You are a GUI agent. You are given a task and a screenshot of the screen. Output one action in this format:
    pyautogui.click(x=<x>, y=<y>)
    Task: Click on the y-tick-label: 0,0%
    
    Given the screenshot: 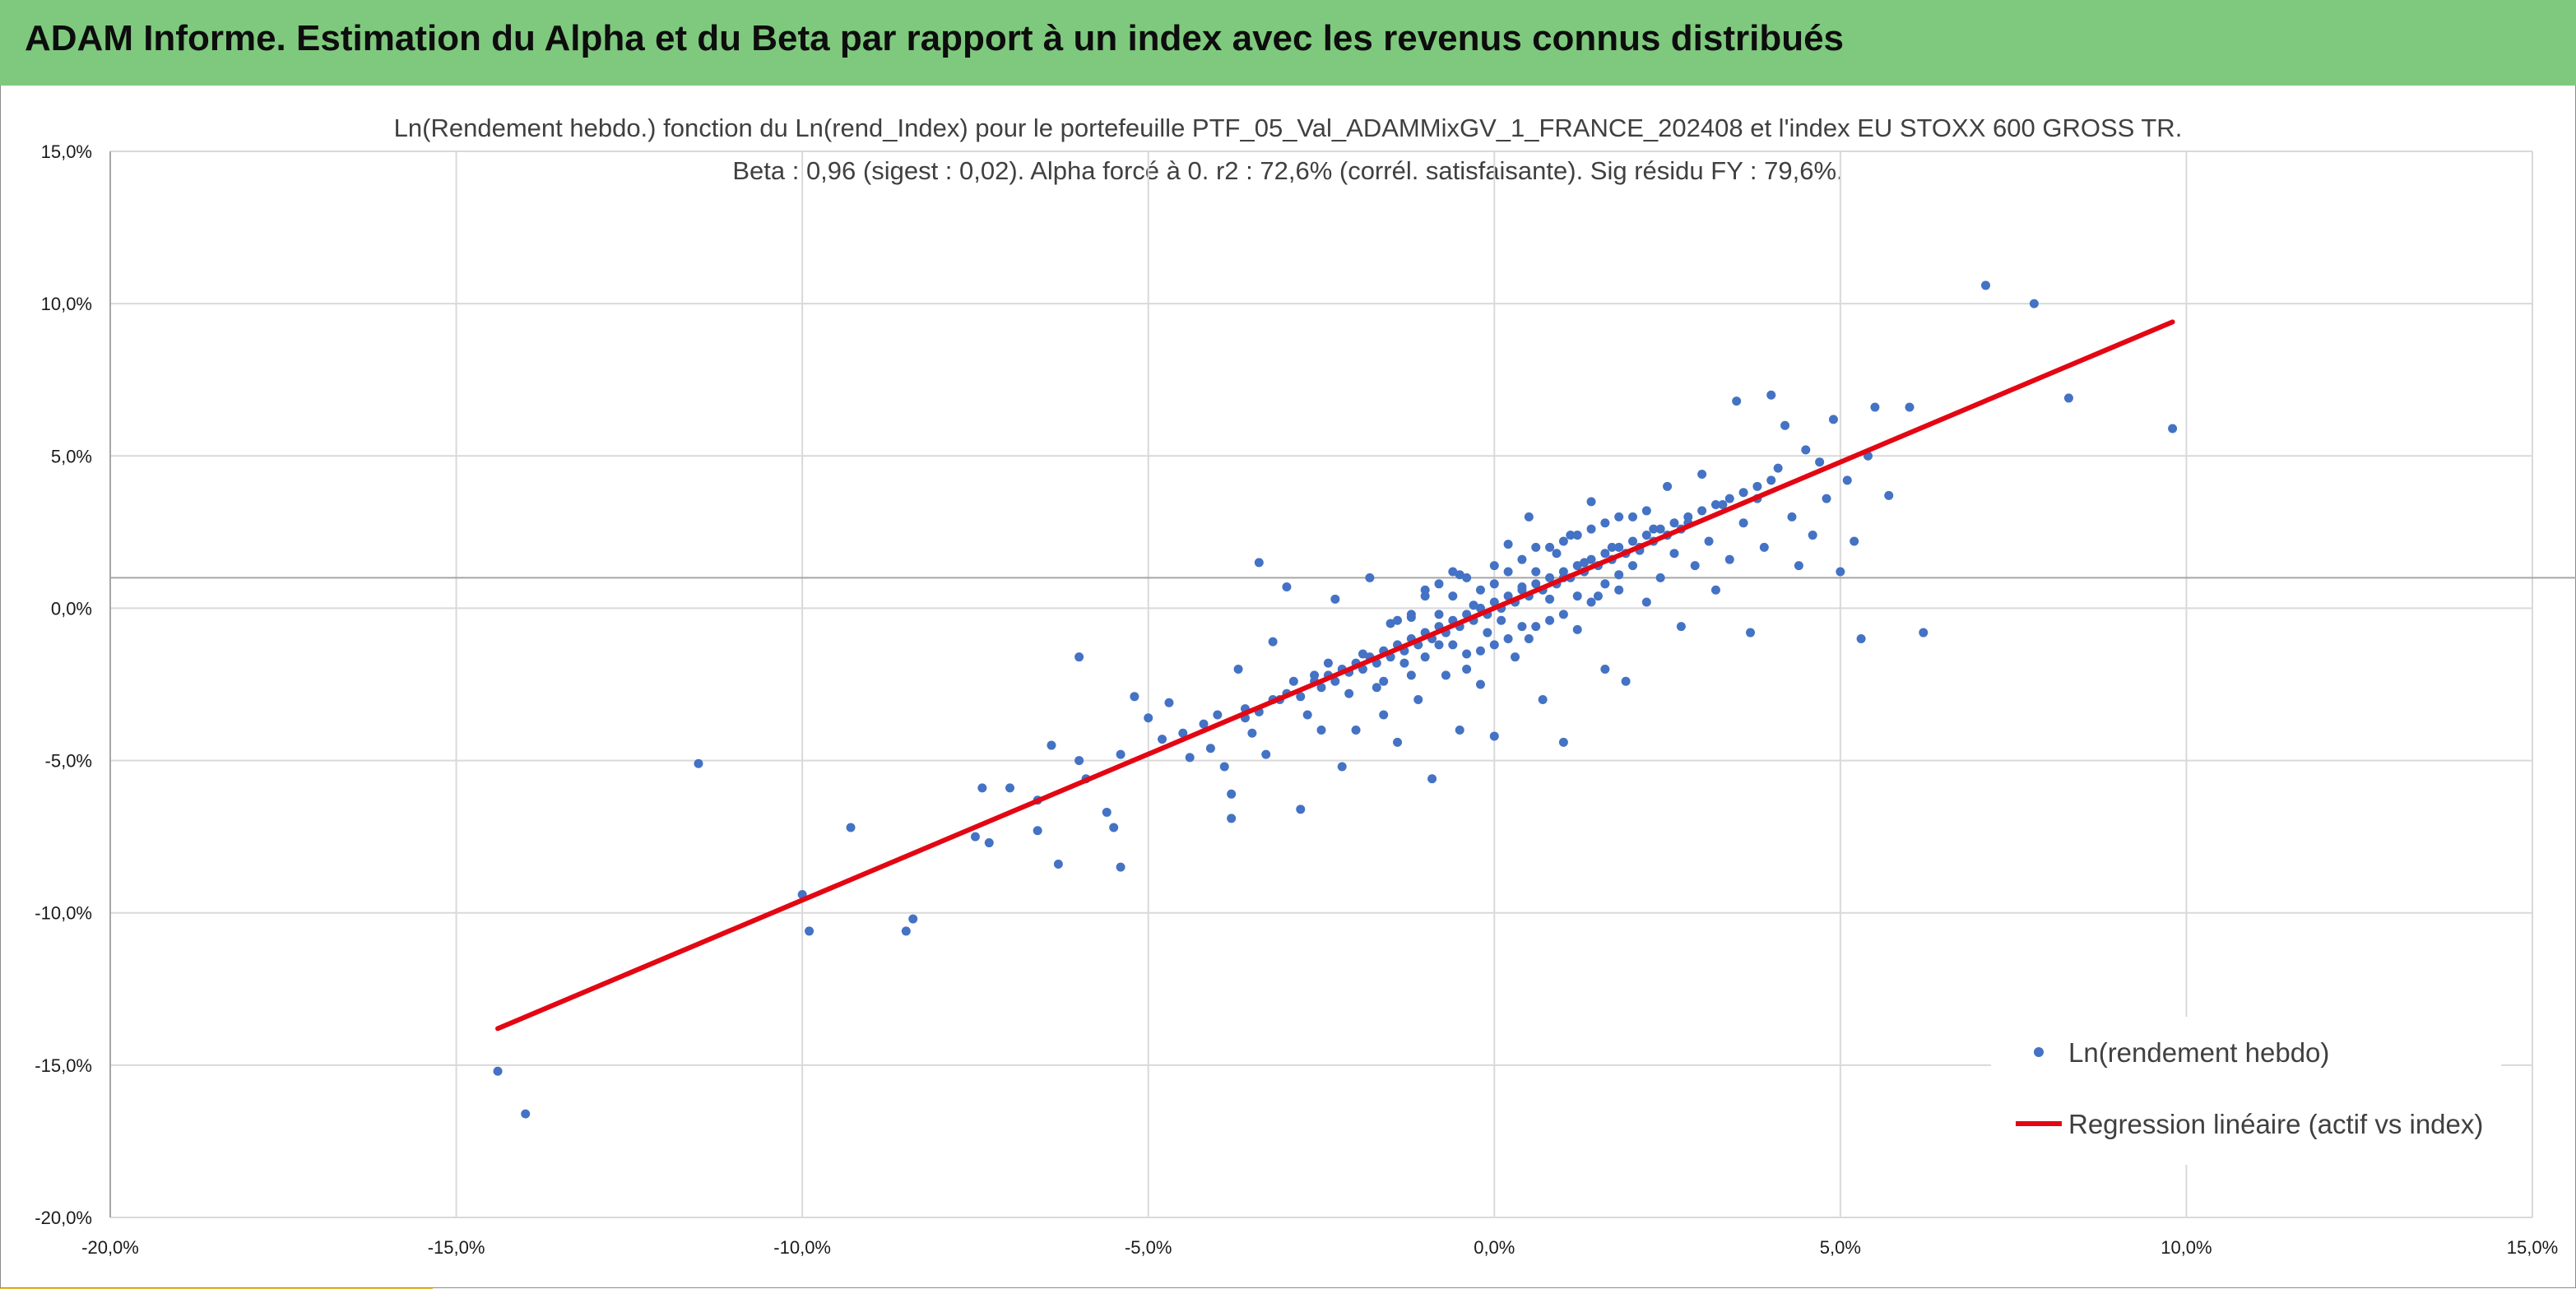 What is the action you would take?
    pyautogui.click(x=71, y=608)
    